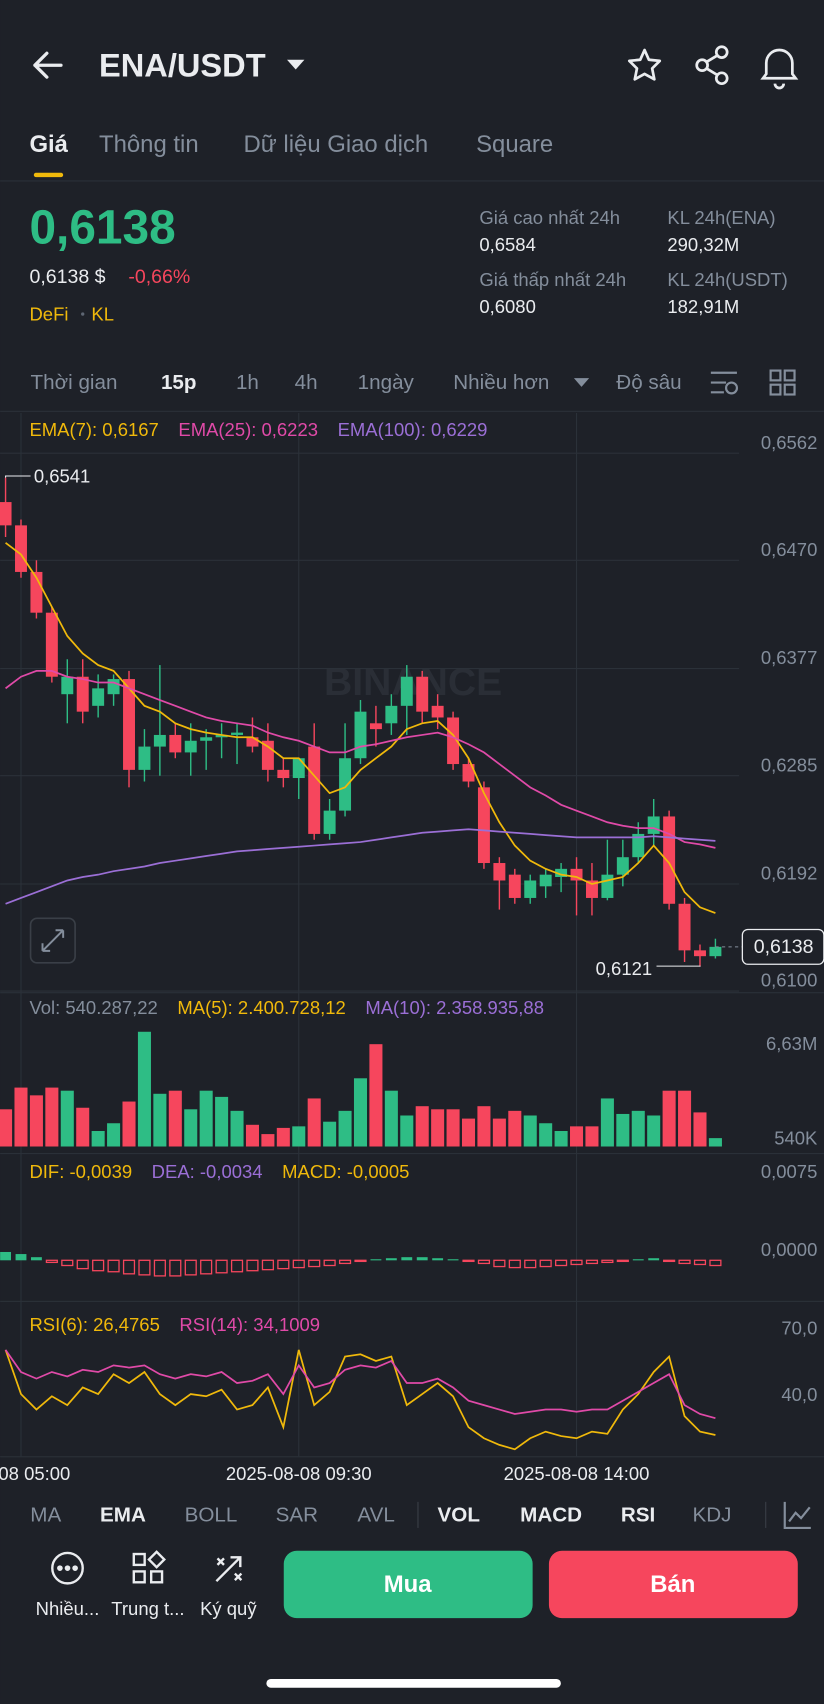  I want to click on legend-label: MACD: -0,0005, so click(345, 1171).